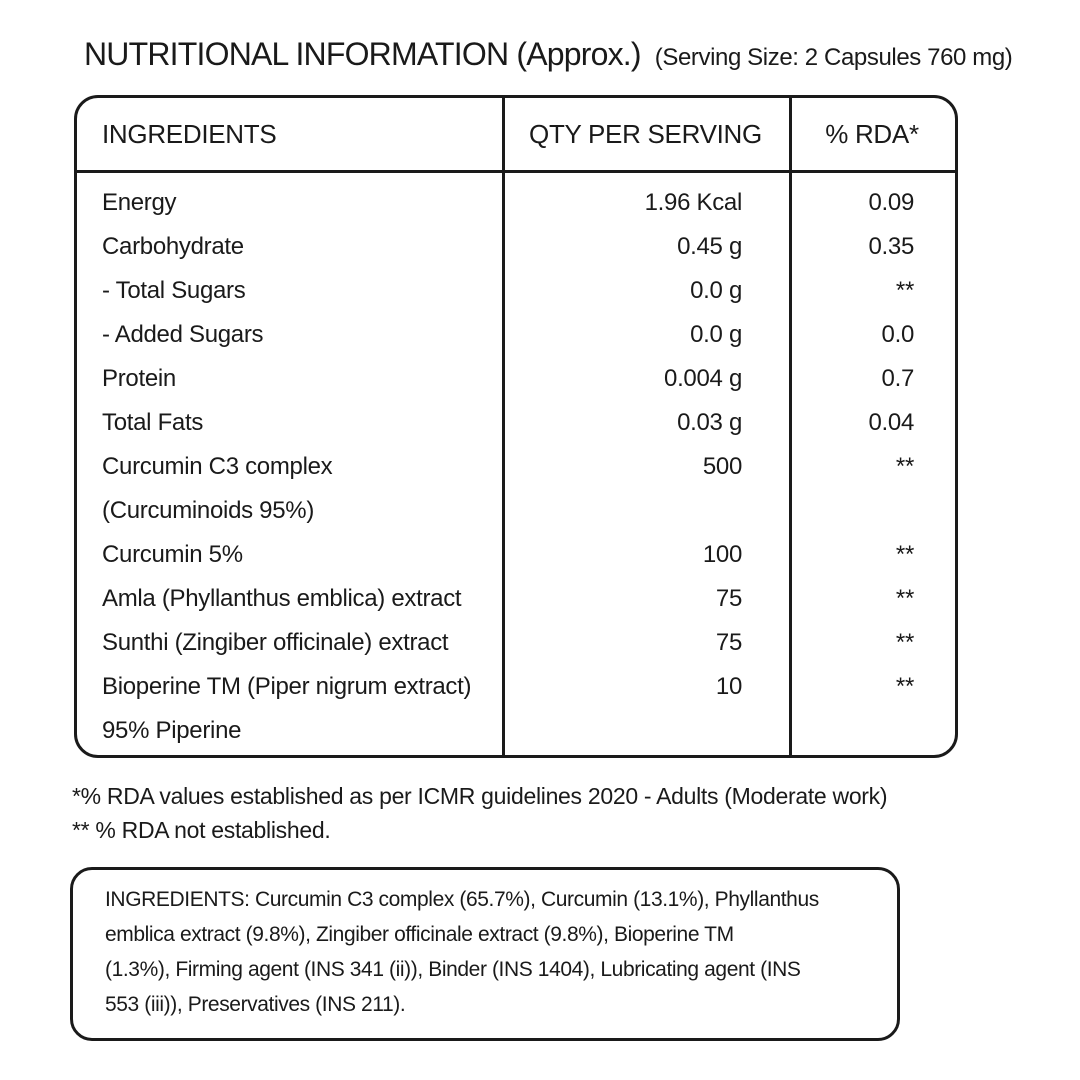 This screenshot has height=1080, width=1080. I want to click on row-name: Sunthi (Zingiber officinale) extract, so click(275, 642).